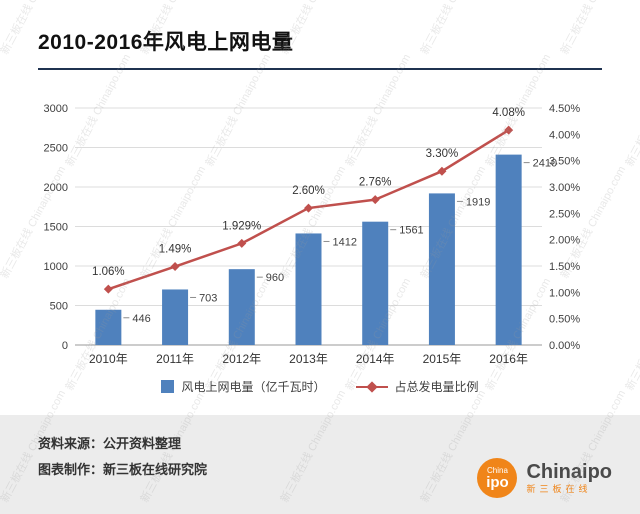  What do you see at coordinates (123, 469) in the screenshot?
I see `maker-note: 图表制作：新三板在线研究院` at bounding box center [123, 469].